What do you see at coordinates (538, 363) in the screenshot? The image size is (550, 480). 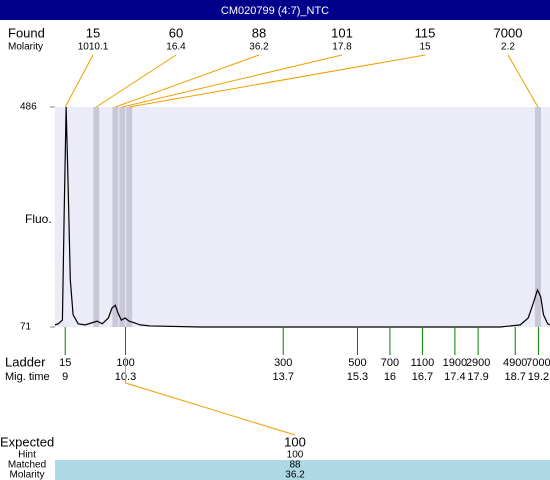 I see `ladder-size: 7000` at bounding box center [538, 363].